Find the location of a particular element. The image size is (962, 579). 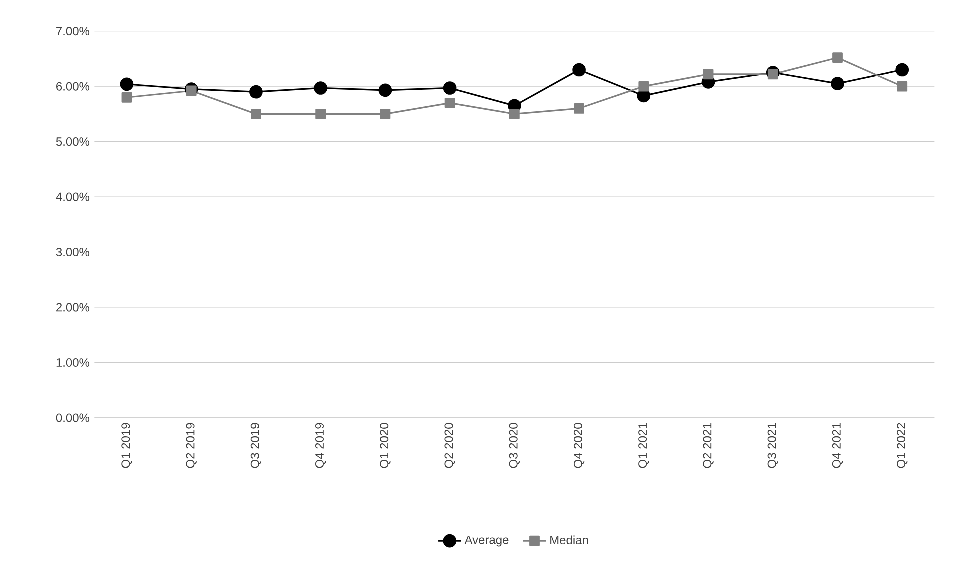

x-tick-label: Q1 2019 is located at coordinates (127, 445).